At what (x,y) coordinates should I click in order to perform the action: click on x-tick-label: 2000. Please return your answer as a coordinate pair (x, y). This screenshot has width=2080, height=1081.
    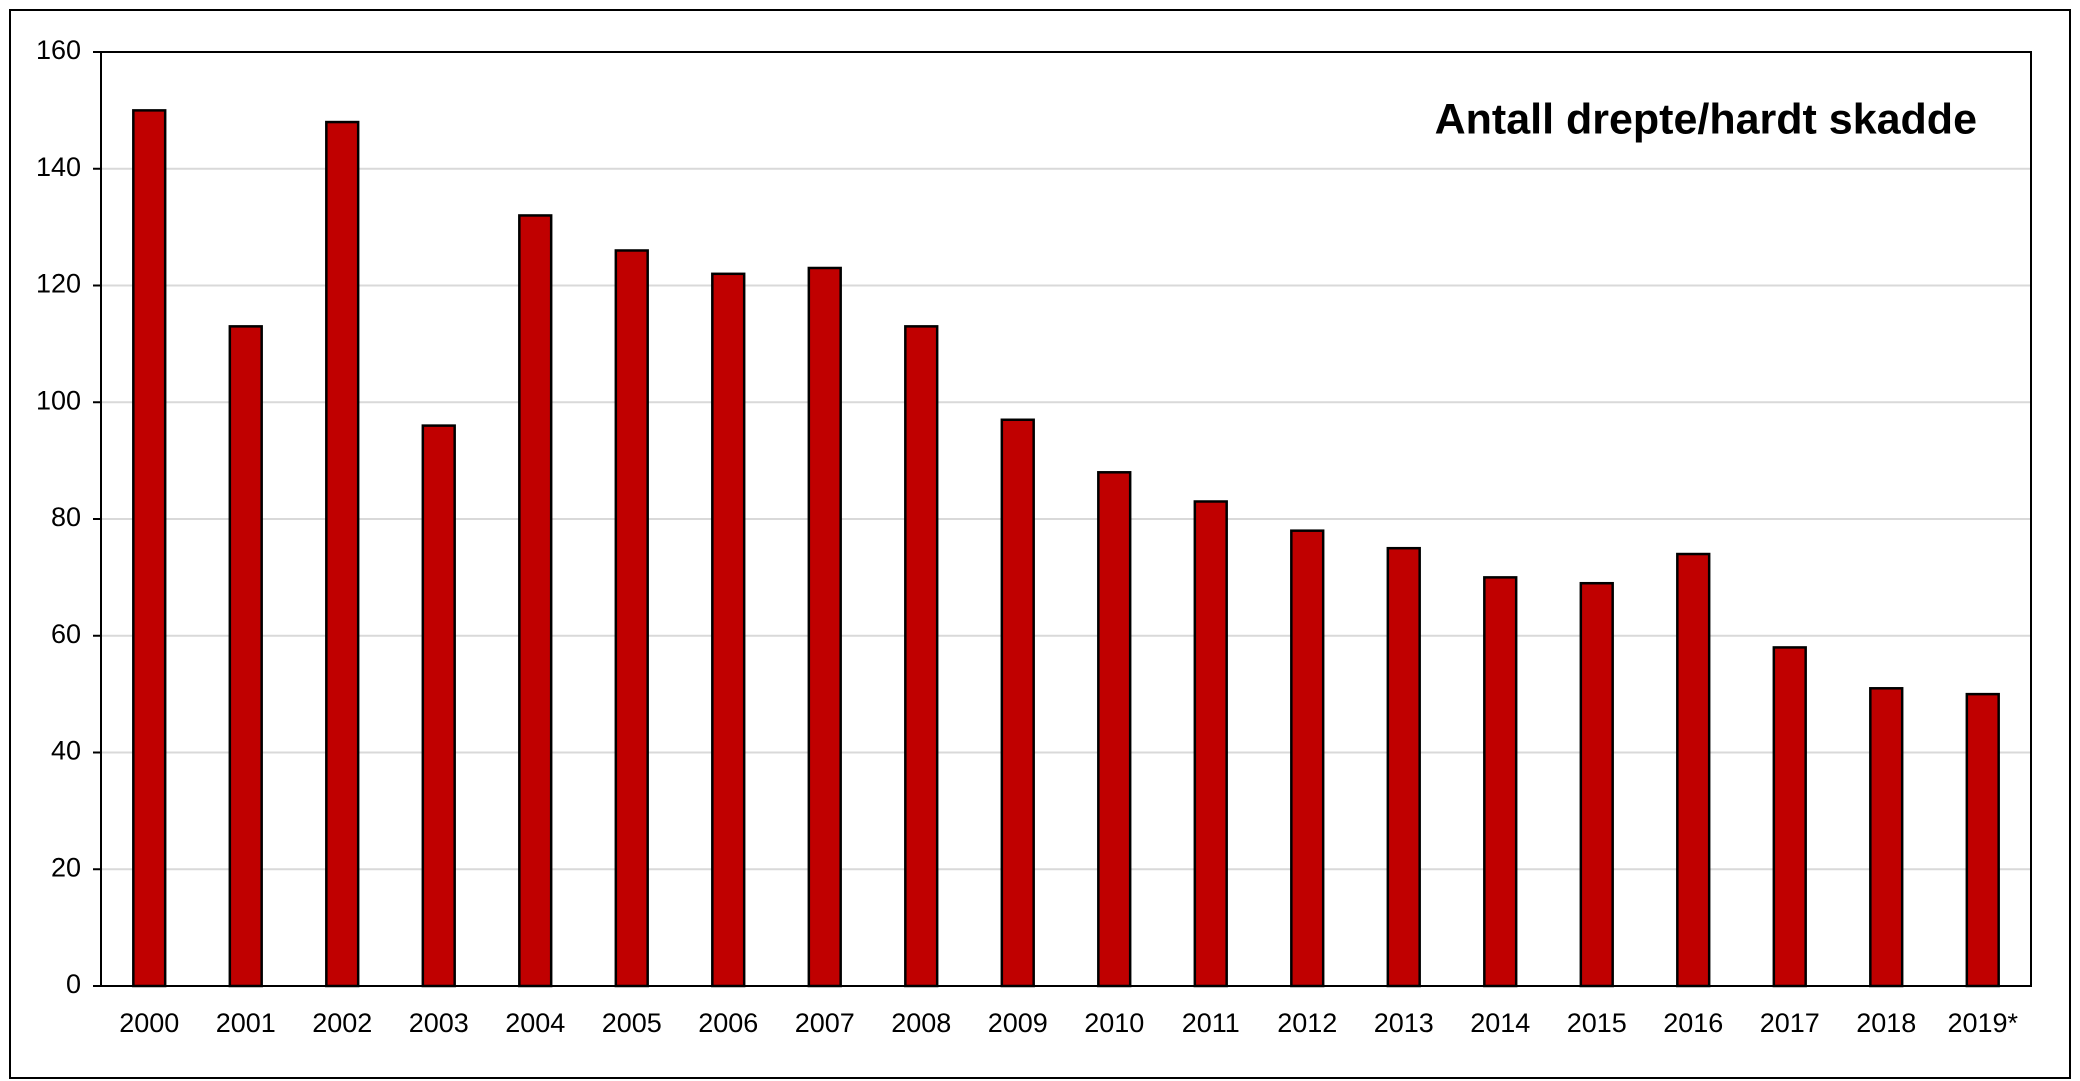
    Looking at the image, I should click on (149, 1023).